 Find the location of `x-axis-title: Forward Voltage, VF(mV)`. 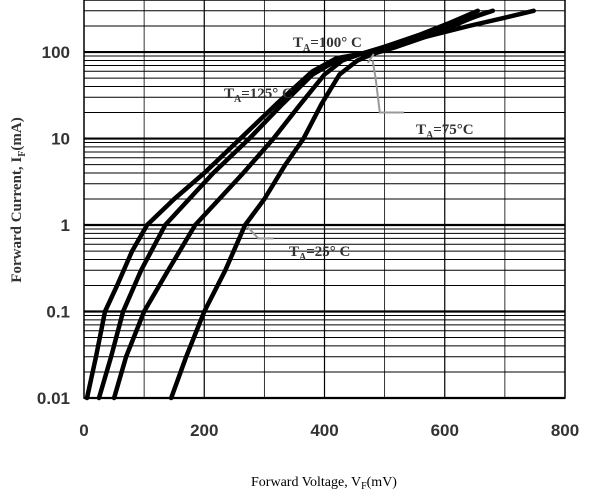

x-axis-title: Forward Voltage, VF(mV) is located at coordinates (324, 483).